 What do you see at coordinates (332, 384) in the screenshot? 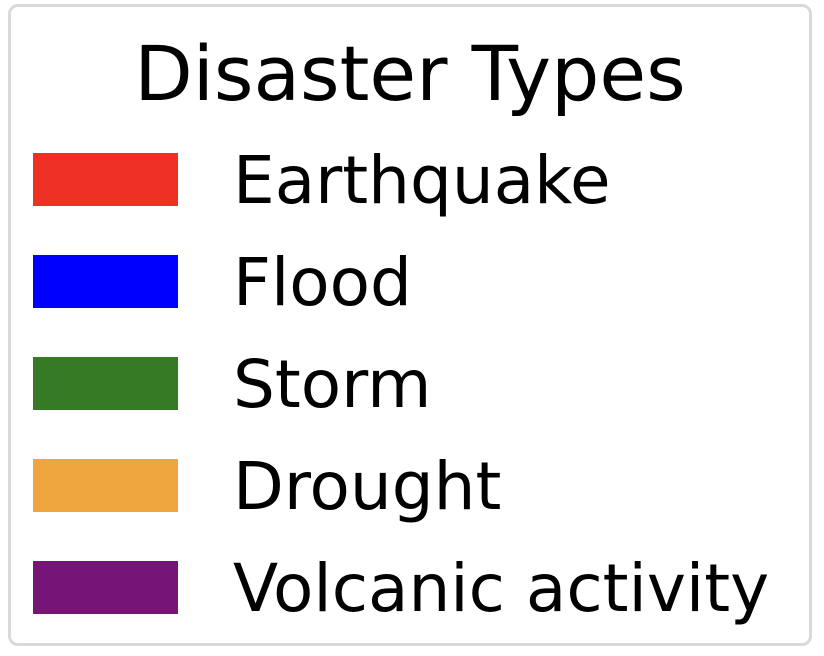
I see `legend-label: Storm` at bounding box center [332, 384].